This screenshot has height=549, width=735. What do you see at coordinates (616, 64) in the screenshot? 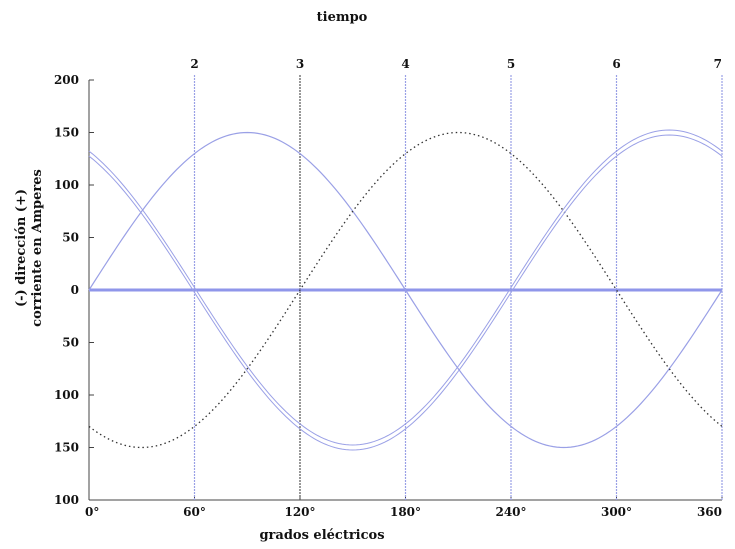
I see `time-marker-label: 6` at bounding box center [616, 64].